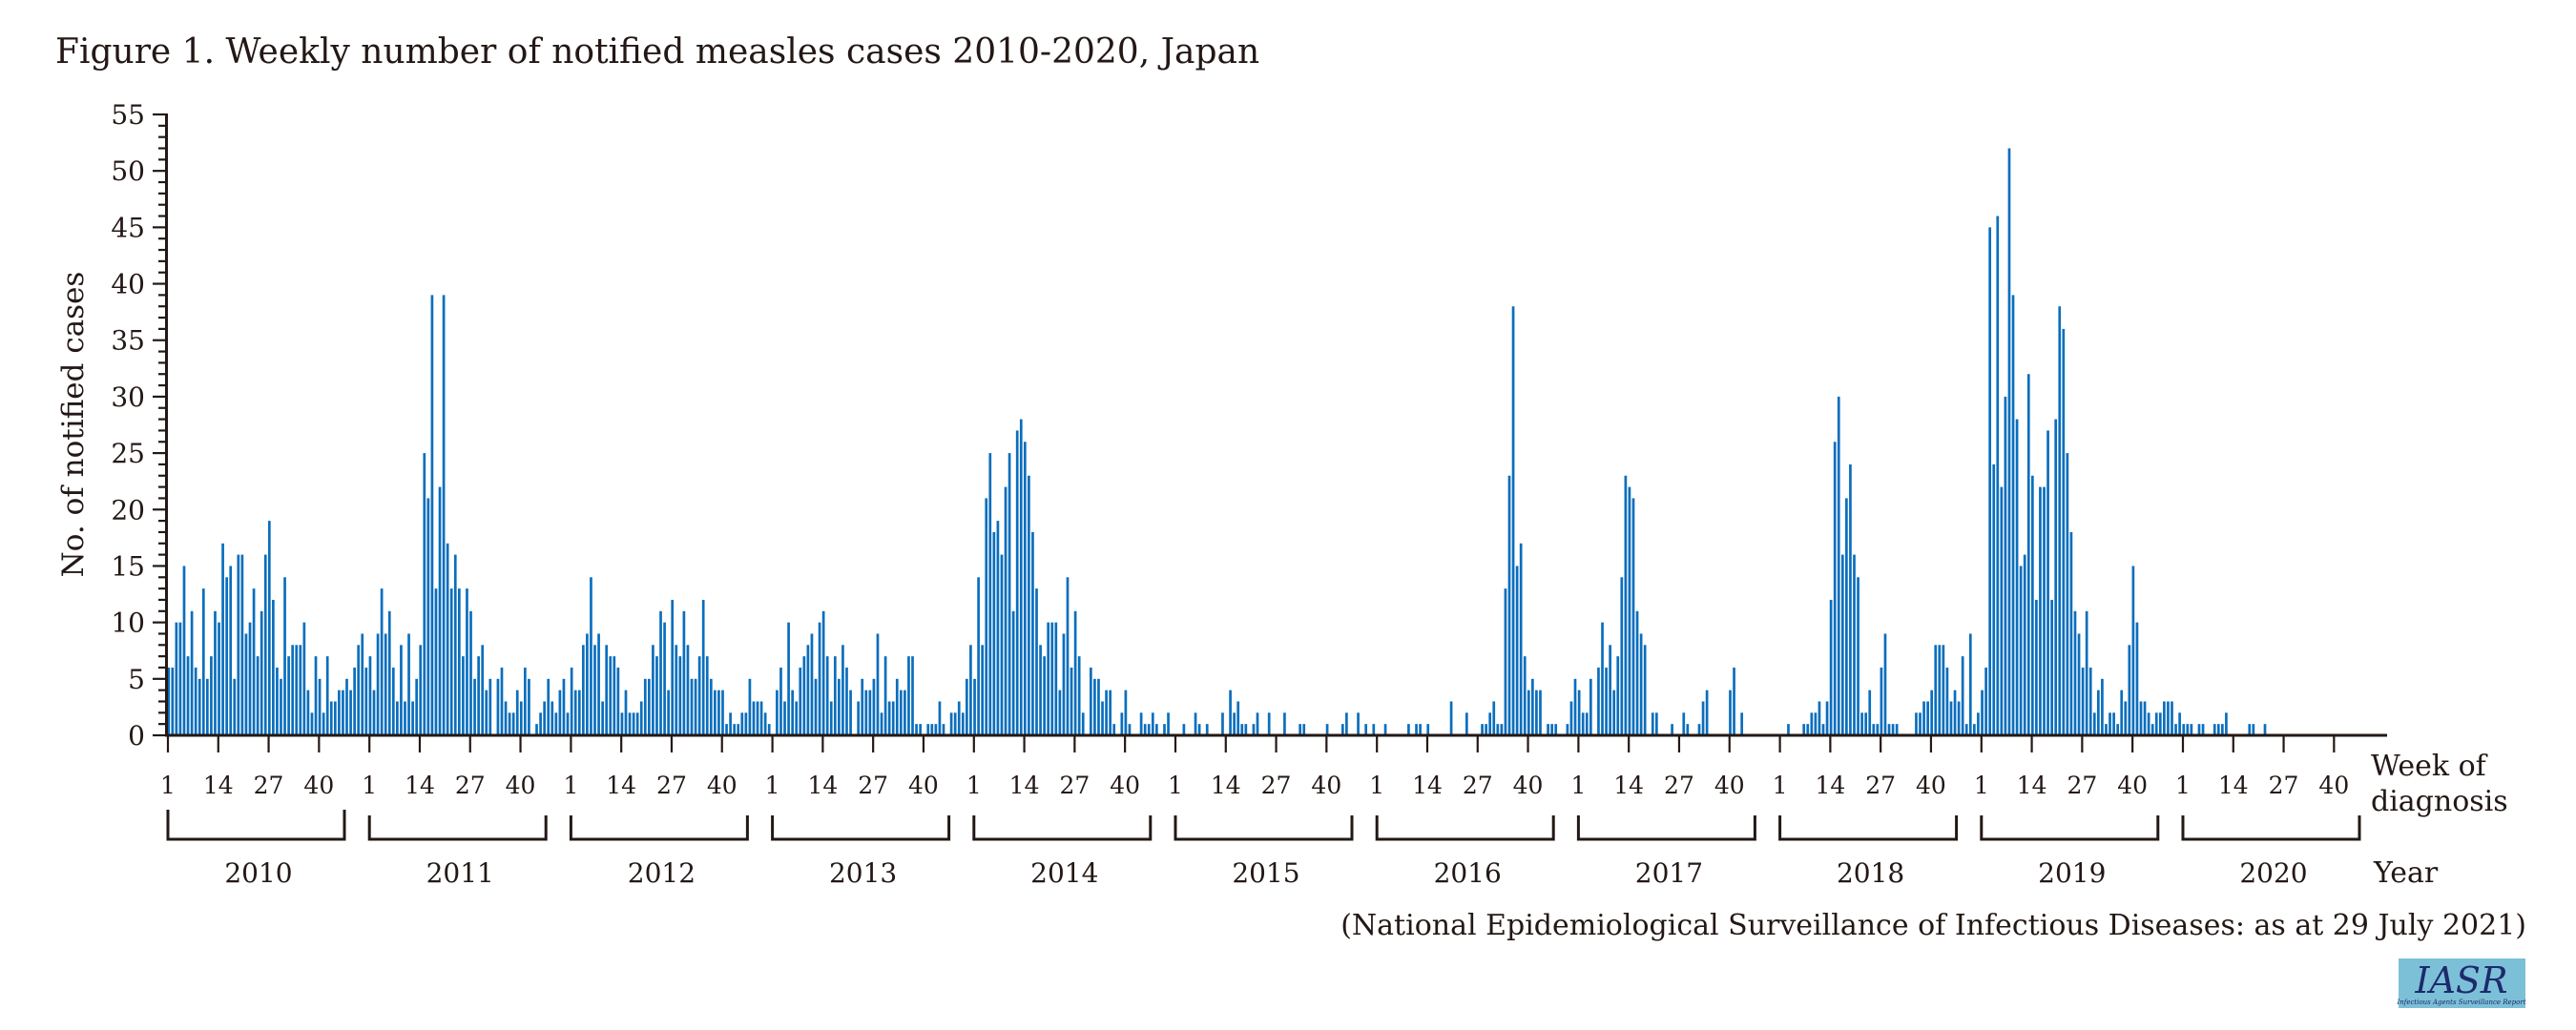  What do you see at coordinates (1064, 873) in the screenshot?
I see `year-label: 2014` at bounding box center [1064, 873].